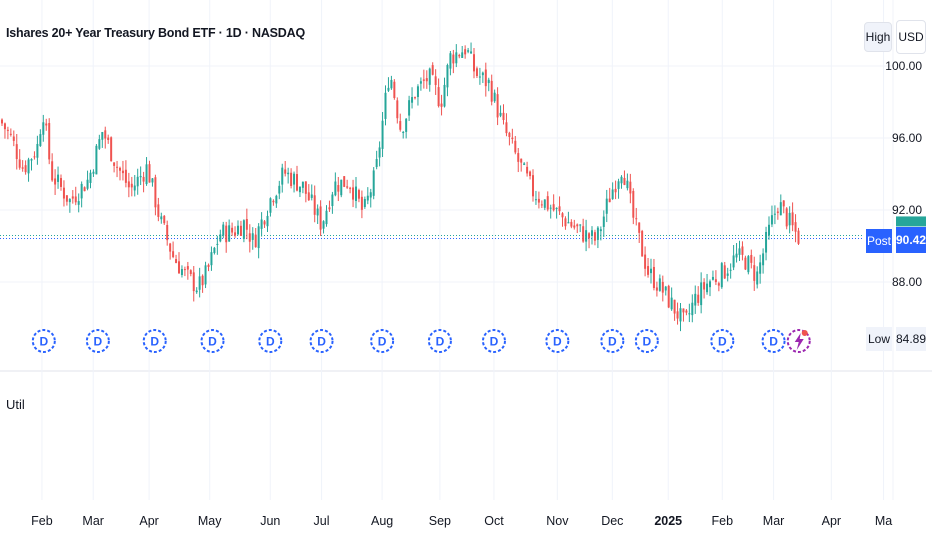 This screenshot has width=932, height=550. Describe the element at coordinates (878, 37) in the screenshot. I see `high-price-button: High` at that location.